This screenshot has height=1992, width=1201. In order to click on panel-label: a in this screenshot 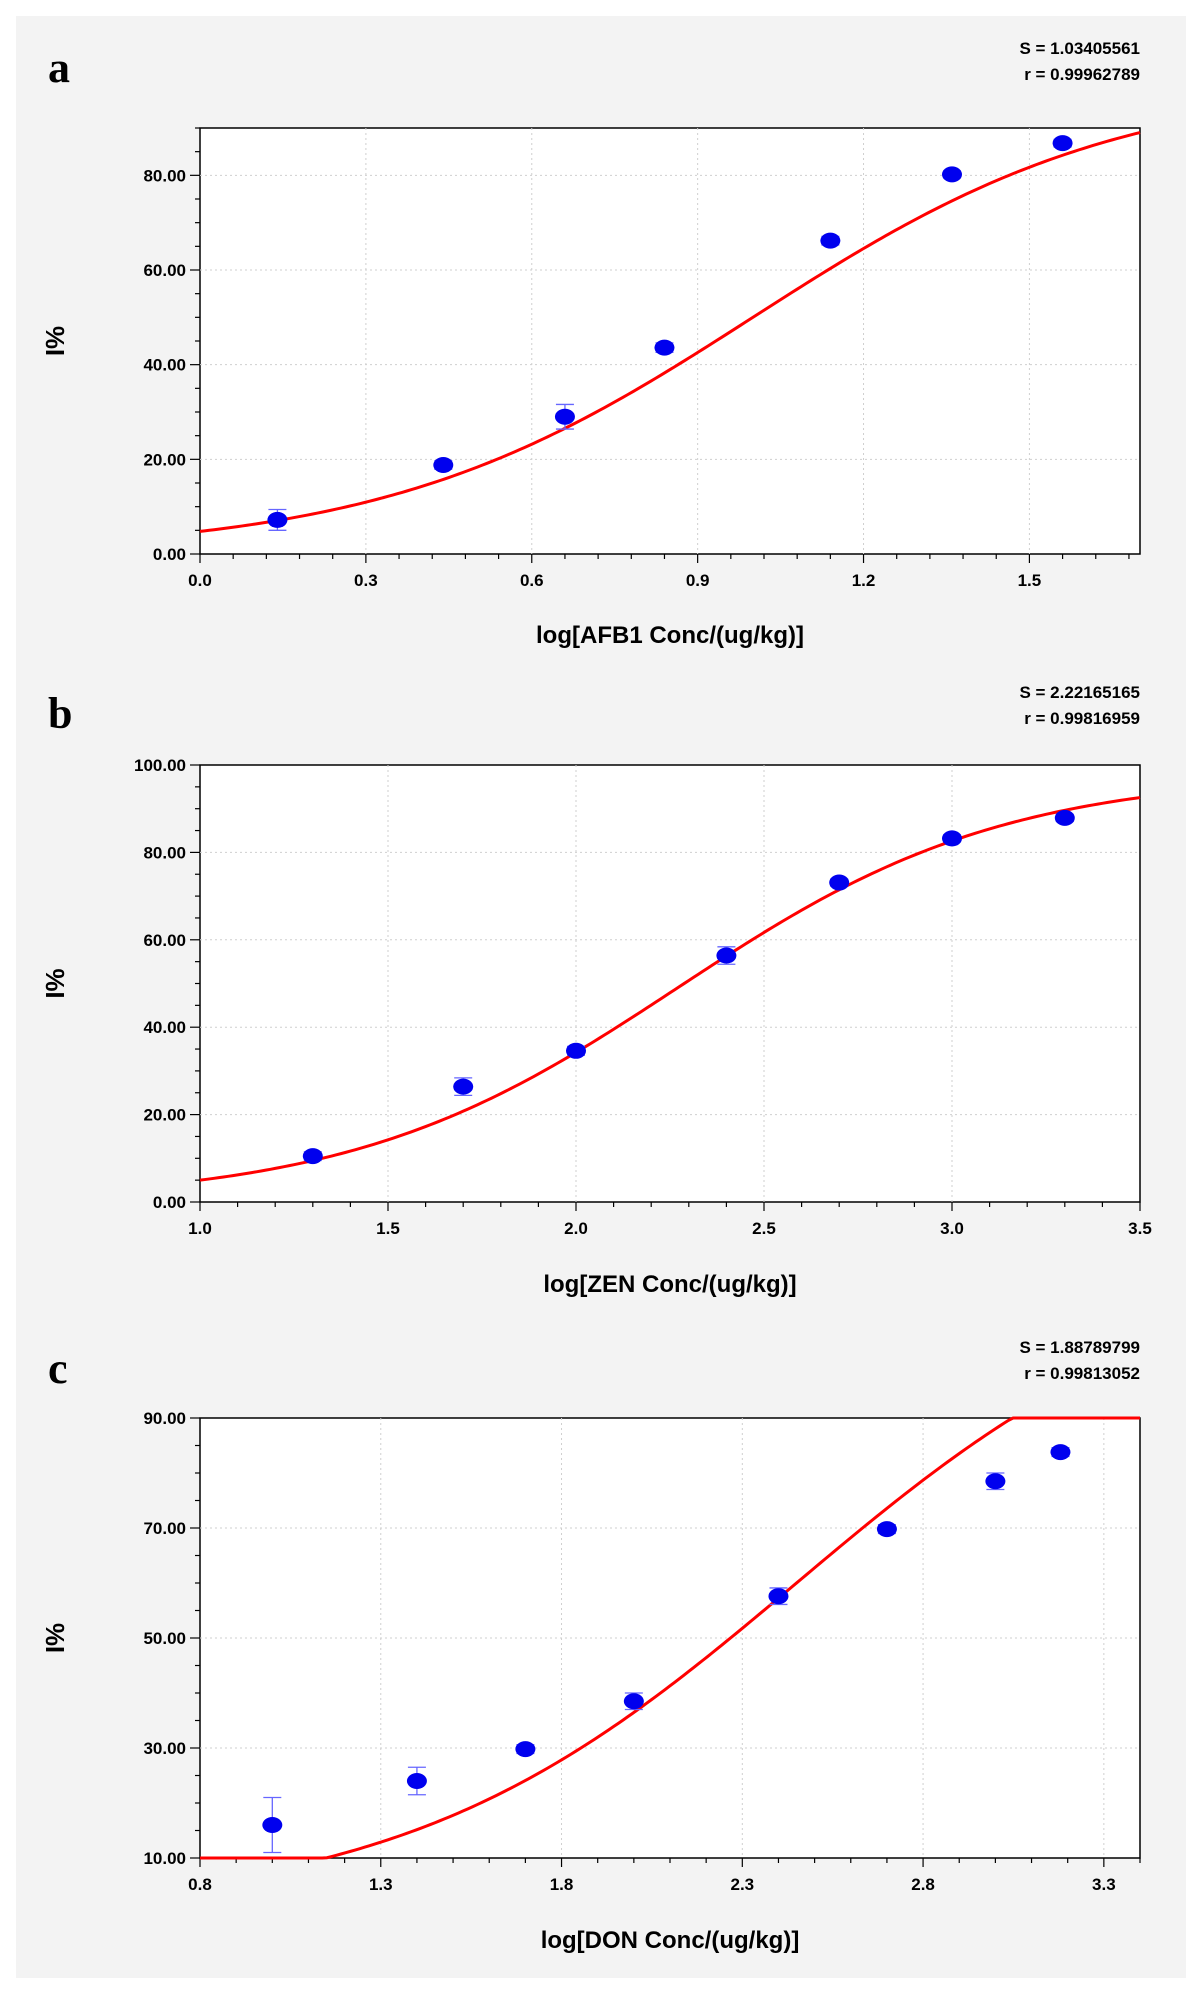, I will do `click(59, 67)`.